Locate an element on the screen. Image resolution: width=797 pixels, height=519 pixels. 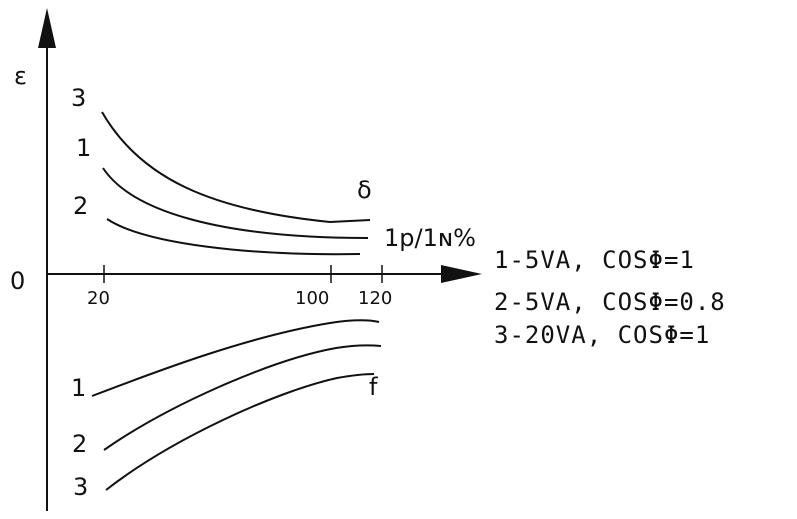
upper-curve-group-label: δ is located at coordinates (364, 190).